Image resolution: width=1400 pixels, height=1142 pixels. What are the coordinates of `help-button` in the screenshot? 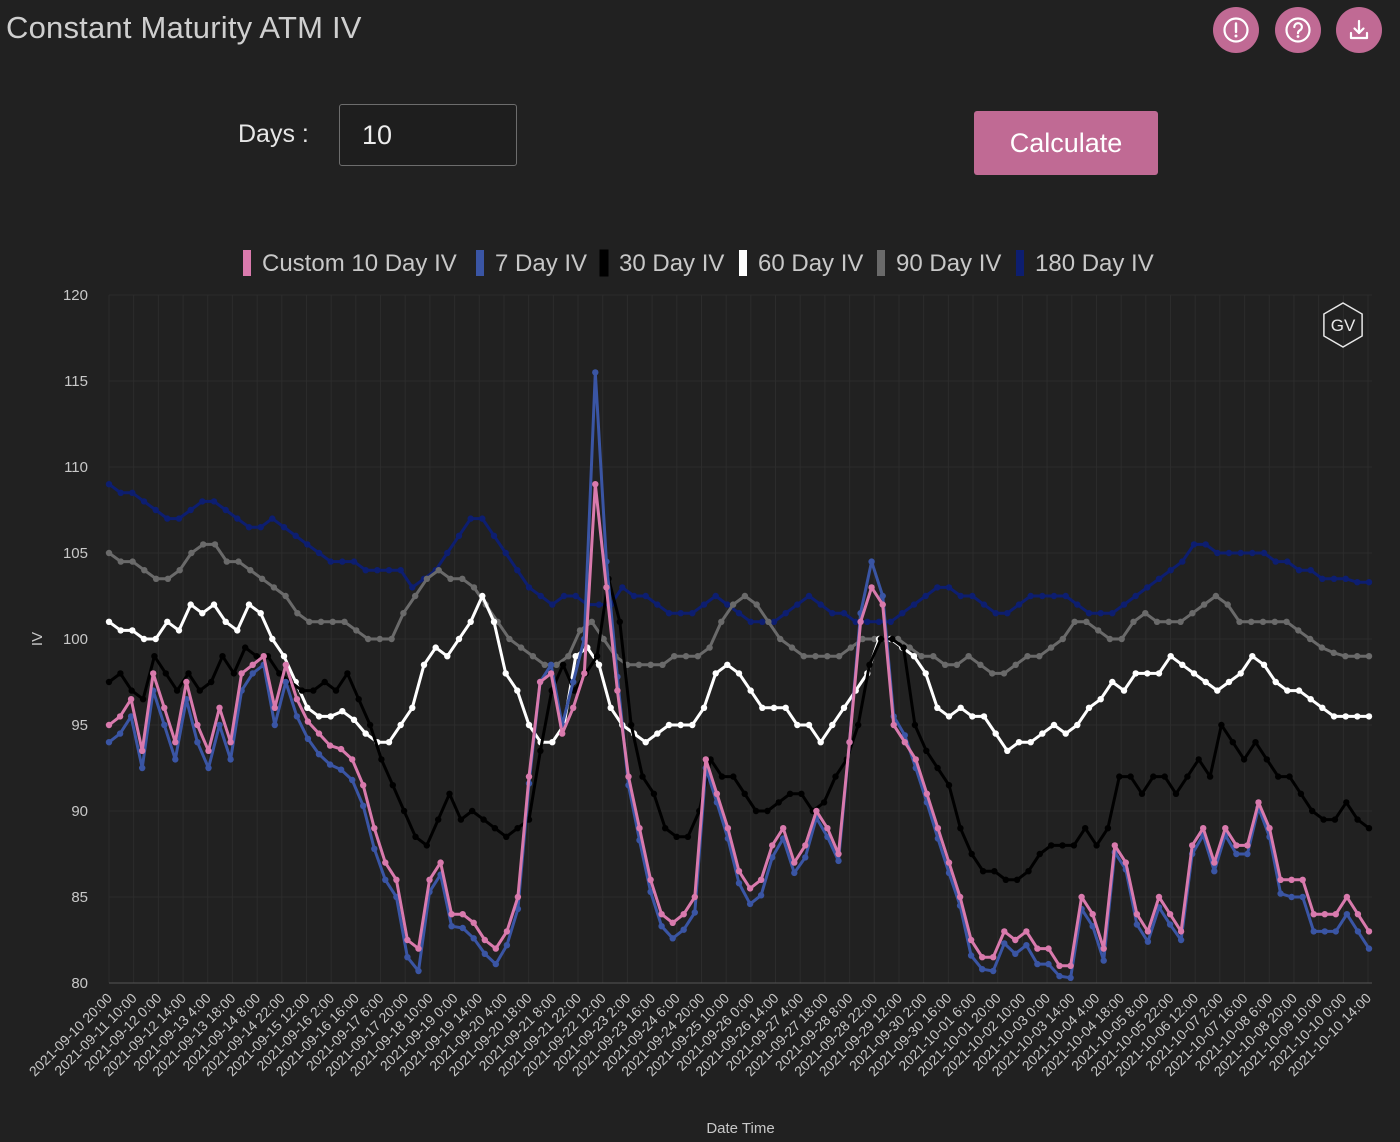 It's located at (1298, 30).